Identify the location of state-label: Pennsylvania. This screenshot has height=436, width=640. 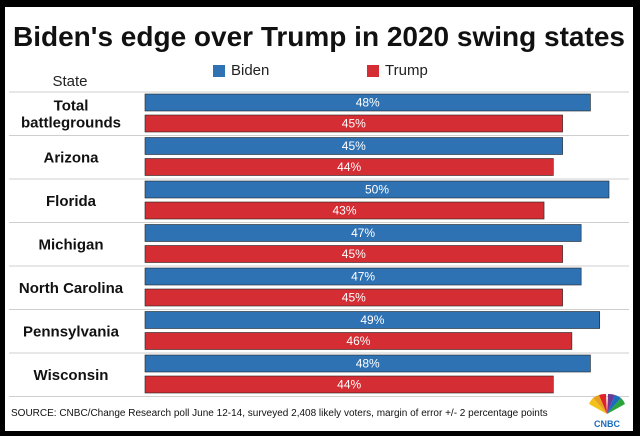
(71, 331).